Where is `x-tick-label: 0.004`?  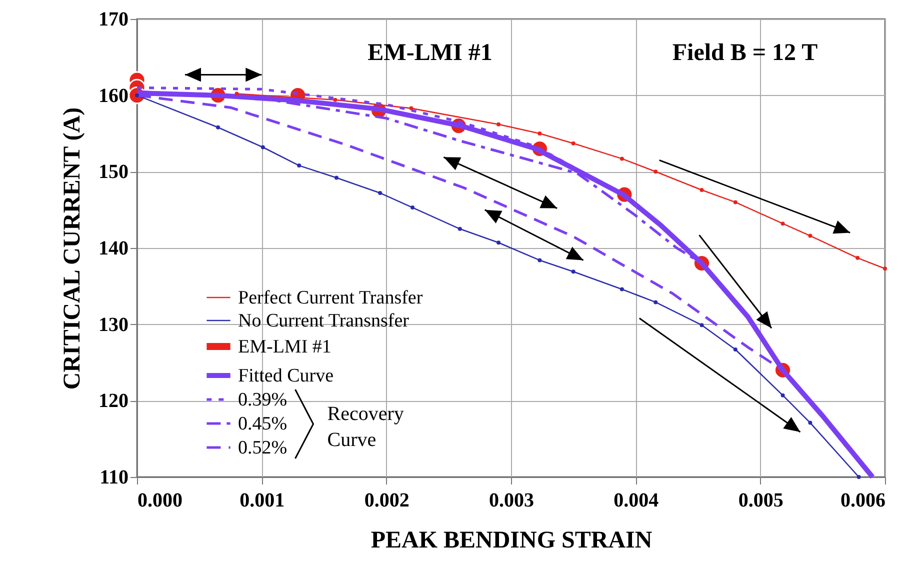 x-tick-label: 0.004 is located at coordinates (636, 501).